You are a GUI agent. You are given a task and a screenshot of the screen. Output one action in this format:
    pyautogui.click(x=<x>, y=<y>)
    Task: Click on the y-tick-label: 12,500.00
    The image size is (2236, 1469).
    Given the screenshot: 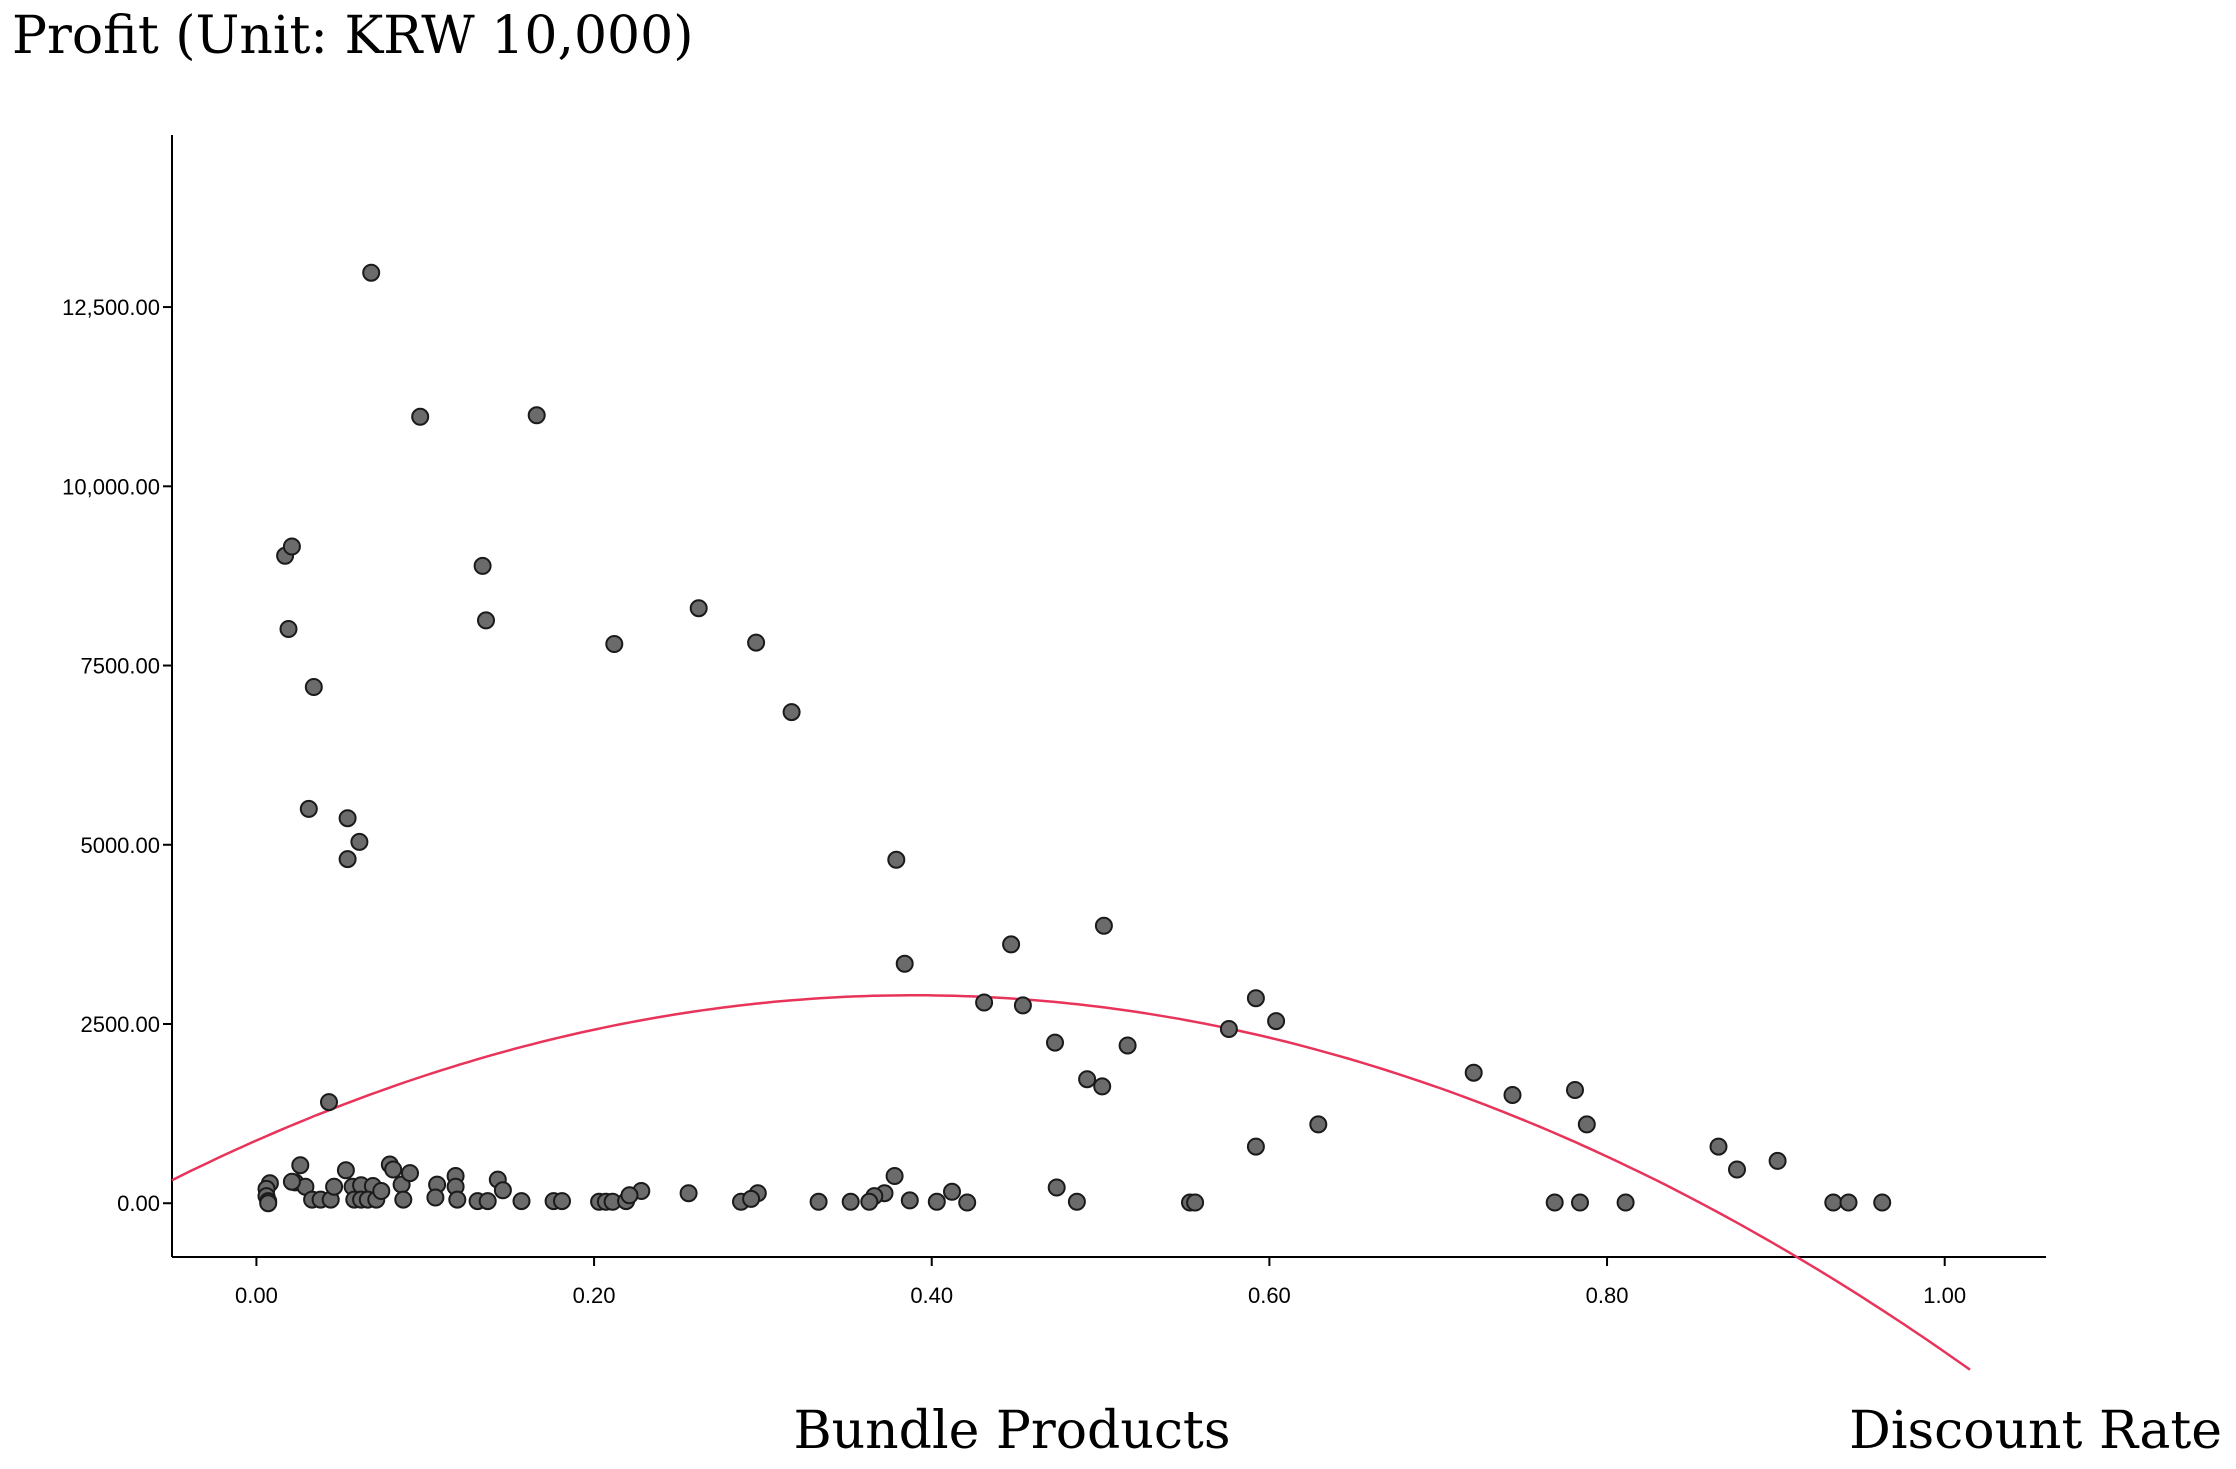 What is the action you would take?
    pyautogui.click(x=111, y=307)
    